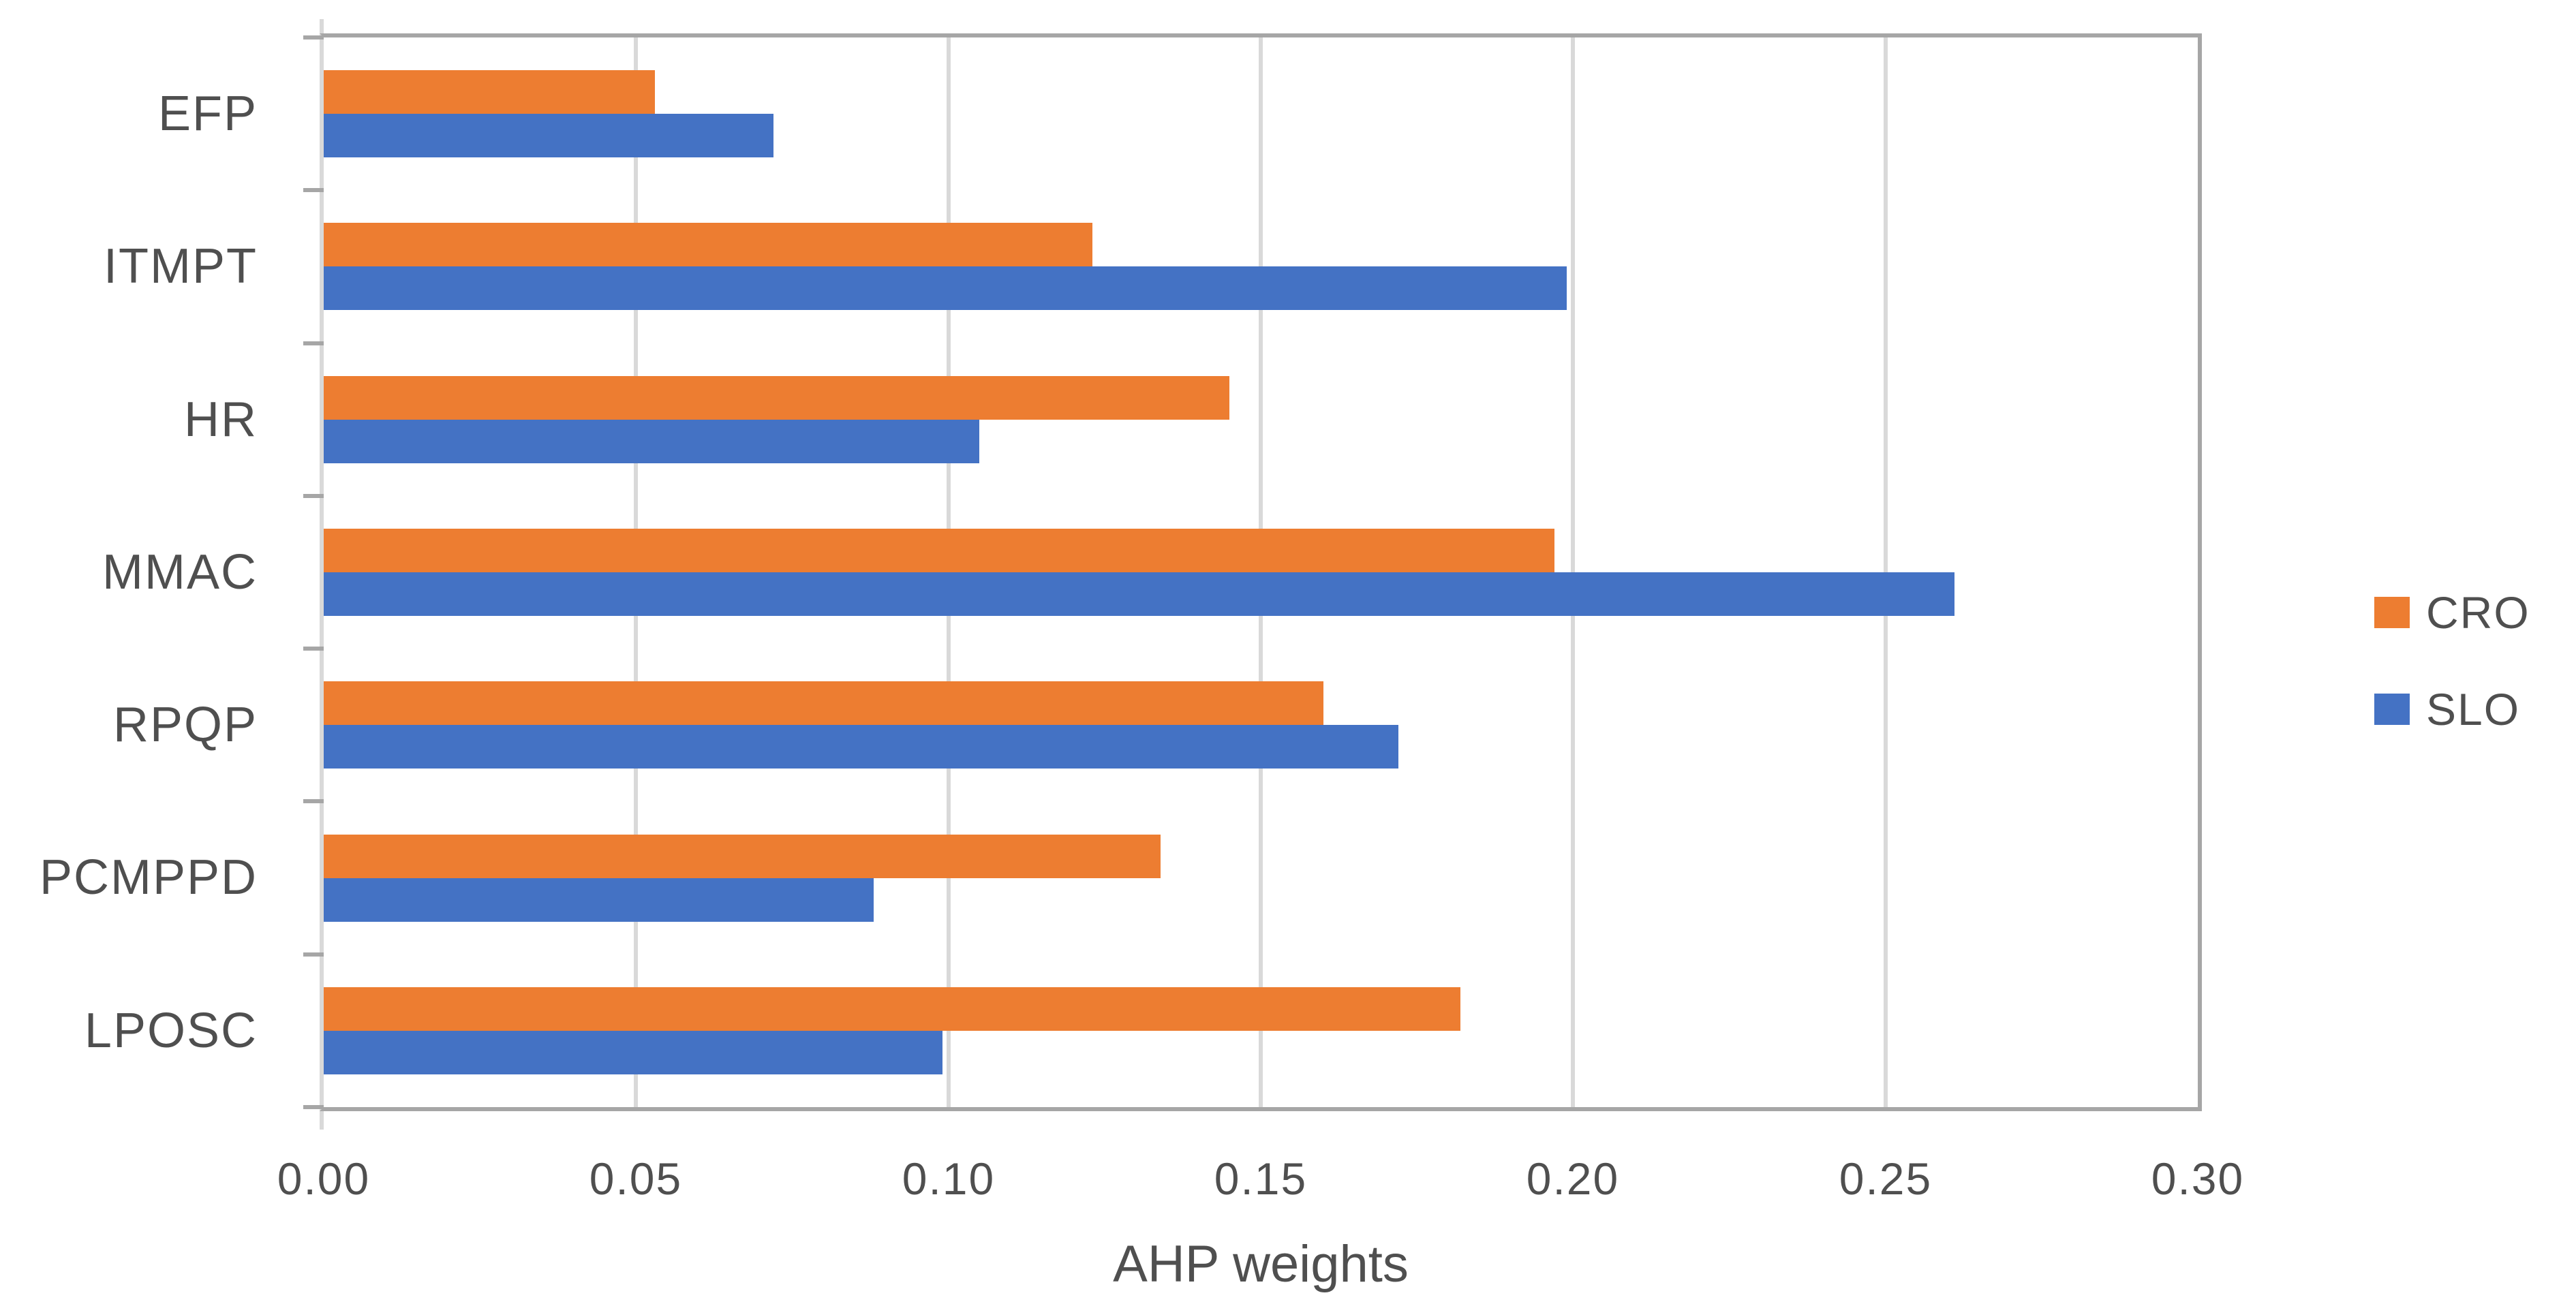  I want to click on bar-slo-itmpt, so click(946, 288).